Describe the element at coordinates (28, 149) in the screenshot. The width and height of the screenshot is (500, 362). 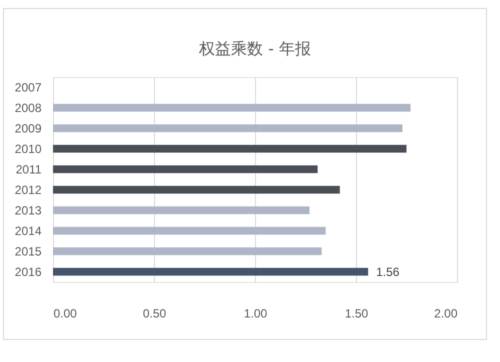
I see `y-tick-label: 2010` at that location.